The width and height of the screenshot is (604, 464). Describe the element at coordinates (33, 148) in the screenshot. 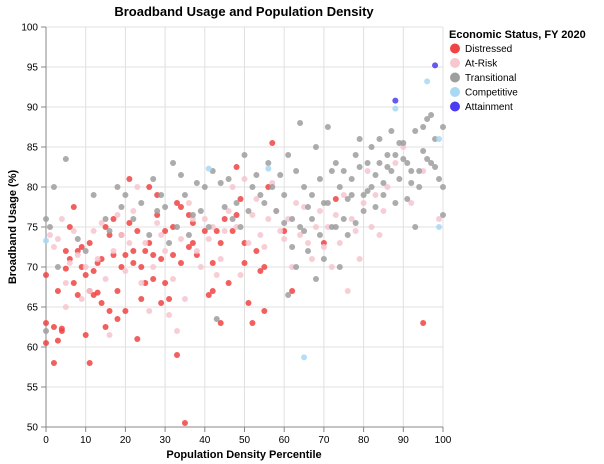

I see `y-tick-label: 85` at that location.